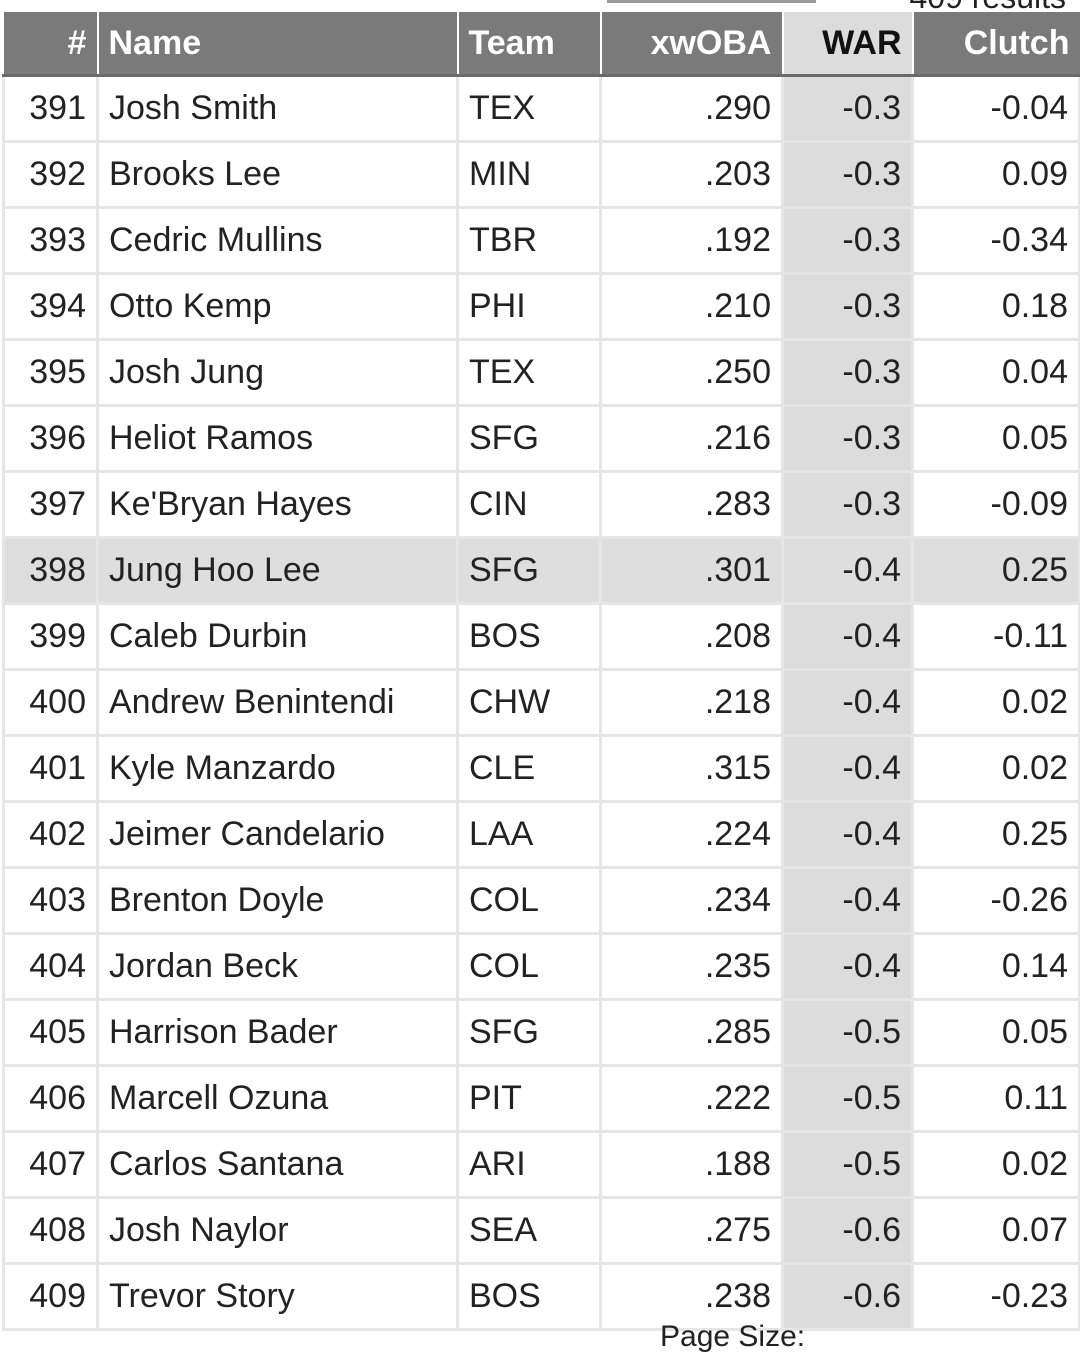  I want to click on table-row: 408 Josh Naylor SEA .275 -0.6 0.07, so click(541, 1230).